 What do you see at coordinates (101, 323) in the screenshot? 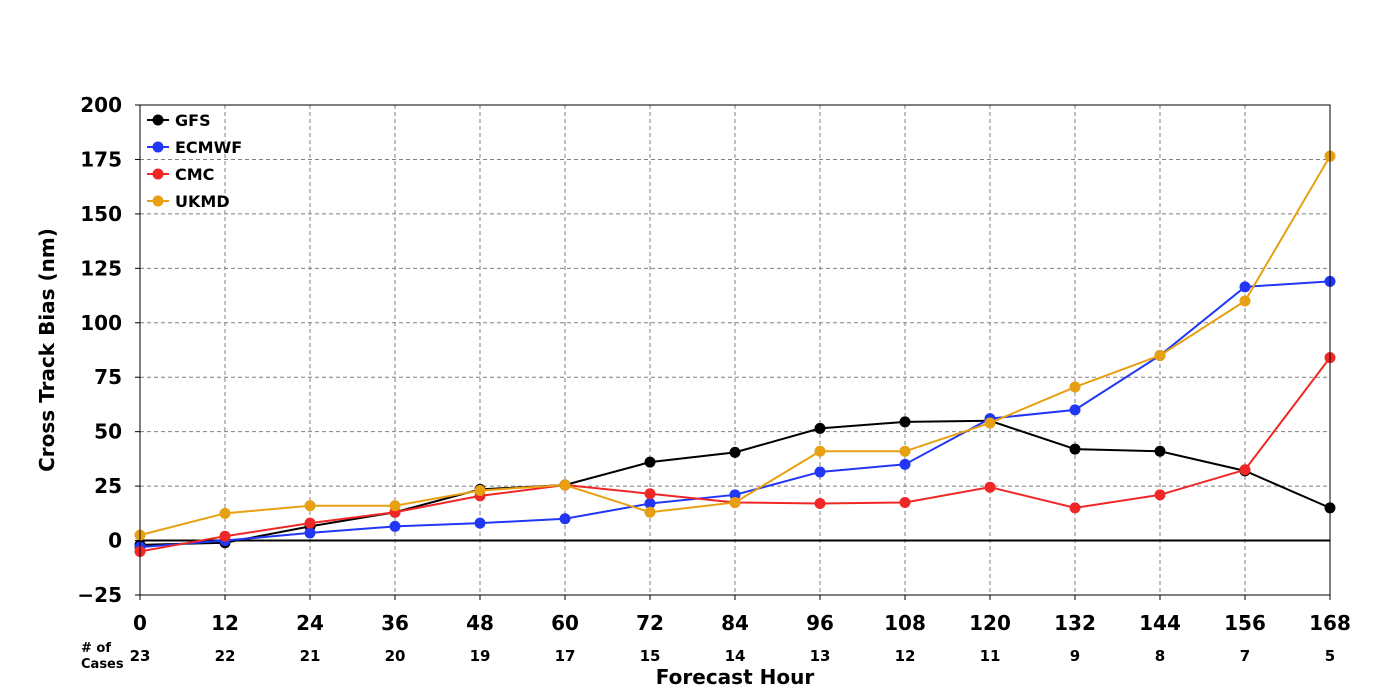
I see `y-tick-label: 100` at bounding box center [101, 323].